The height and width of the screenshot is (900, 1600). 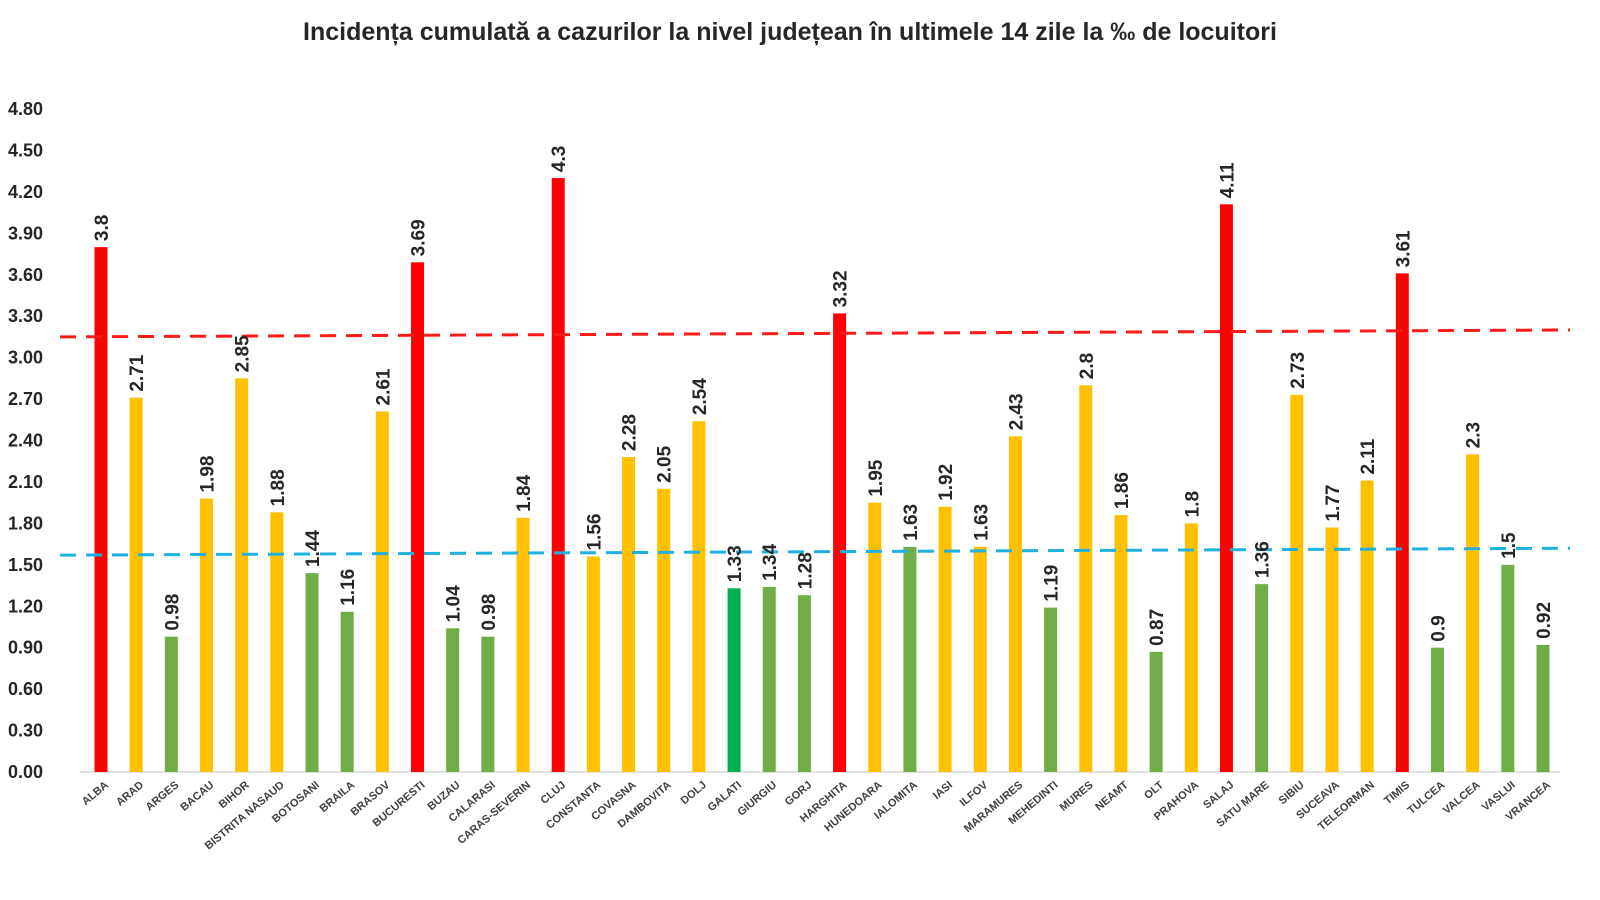 I want to click on value-label: 2.73, so click(x=1298, y=370).